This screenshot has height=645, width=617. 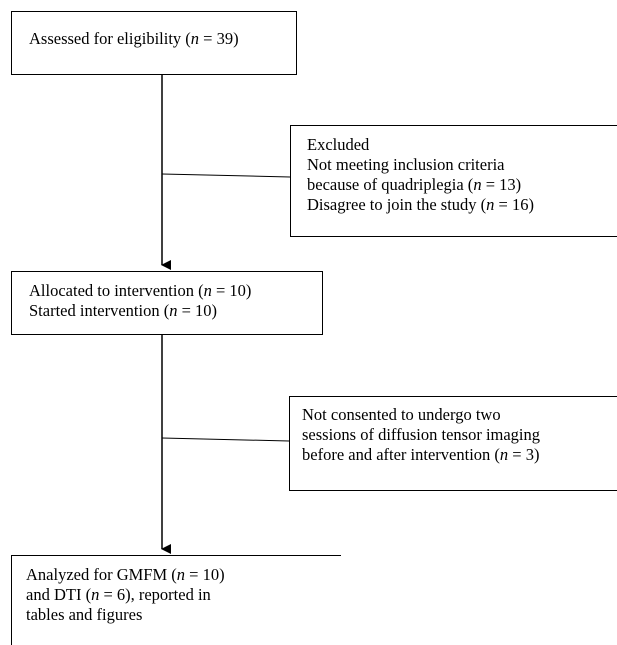 What do you see at coordinates (397, 204) in the screenshot?
I see `text-segment: Disagree to join the study (` at bounding box center [397, 204].